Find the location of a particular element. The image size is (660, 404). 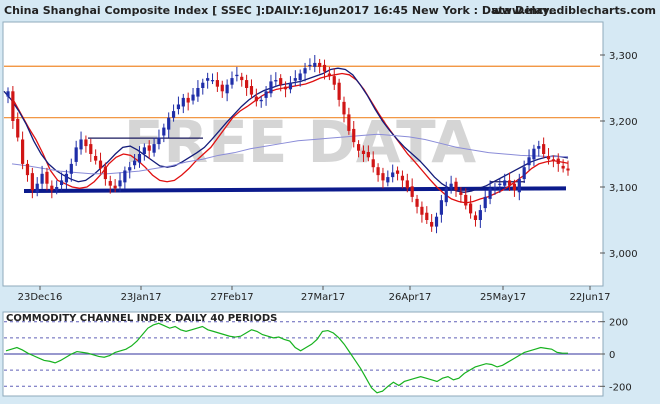

site-link: www.incrediblecharts.com is located at coordinates (574, 10).